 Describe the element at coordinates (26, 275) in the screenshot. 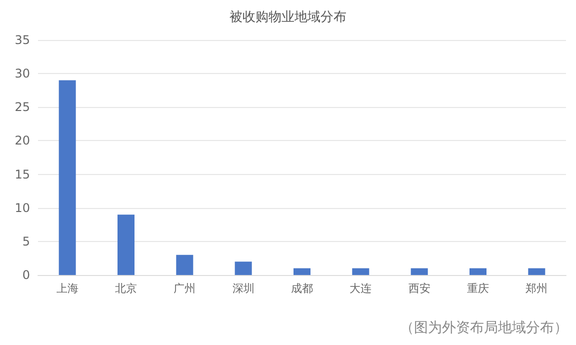

I see `y-tick-label: 0` at that location.